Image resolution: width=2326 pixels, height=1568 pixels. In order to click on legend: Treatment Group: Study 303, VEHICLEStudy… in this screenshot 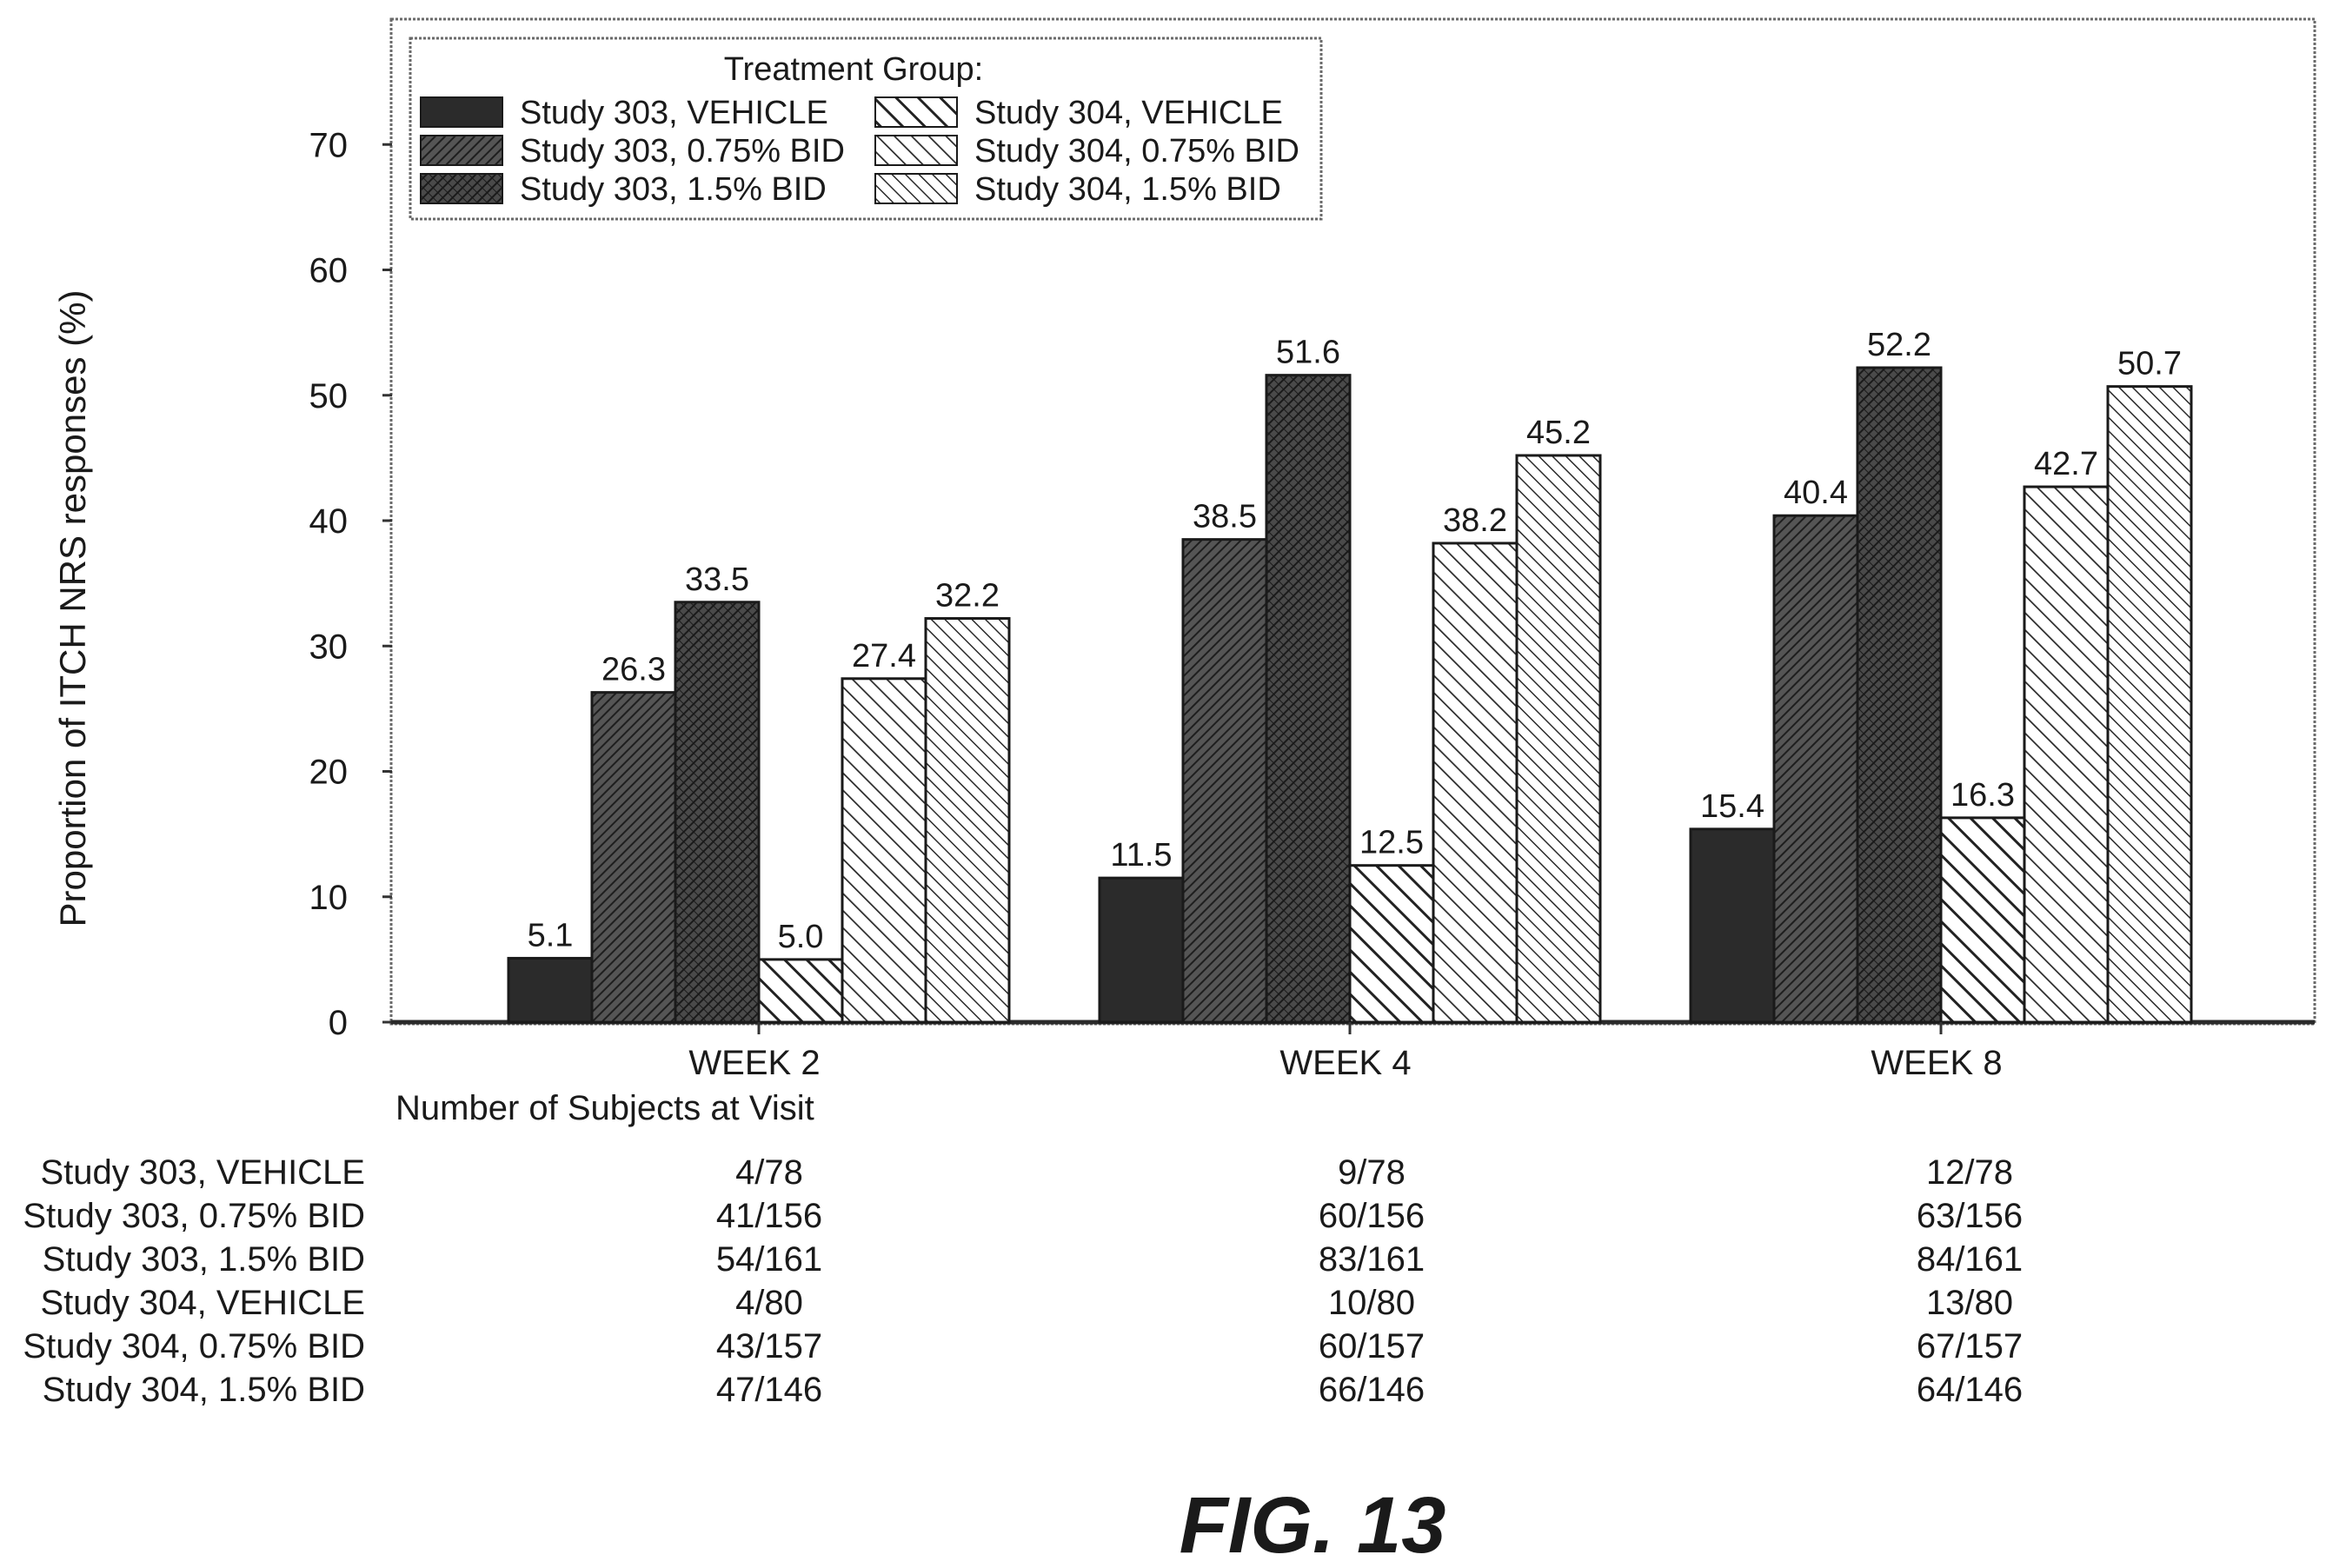, I will do `click(866, 129)`.